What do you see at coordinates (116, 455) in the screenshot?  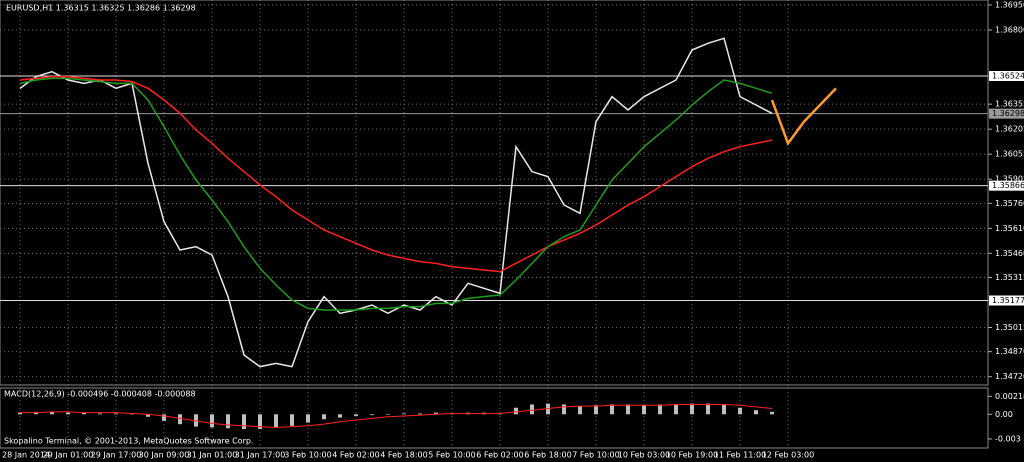 I see `x-tick-label: 29 Jan 17:00` at bounding box center [116, 455].